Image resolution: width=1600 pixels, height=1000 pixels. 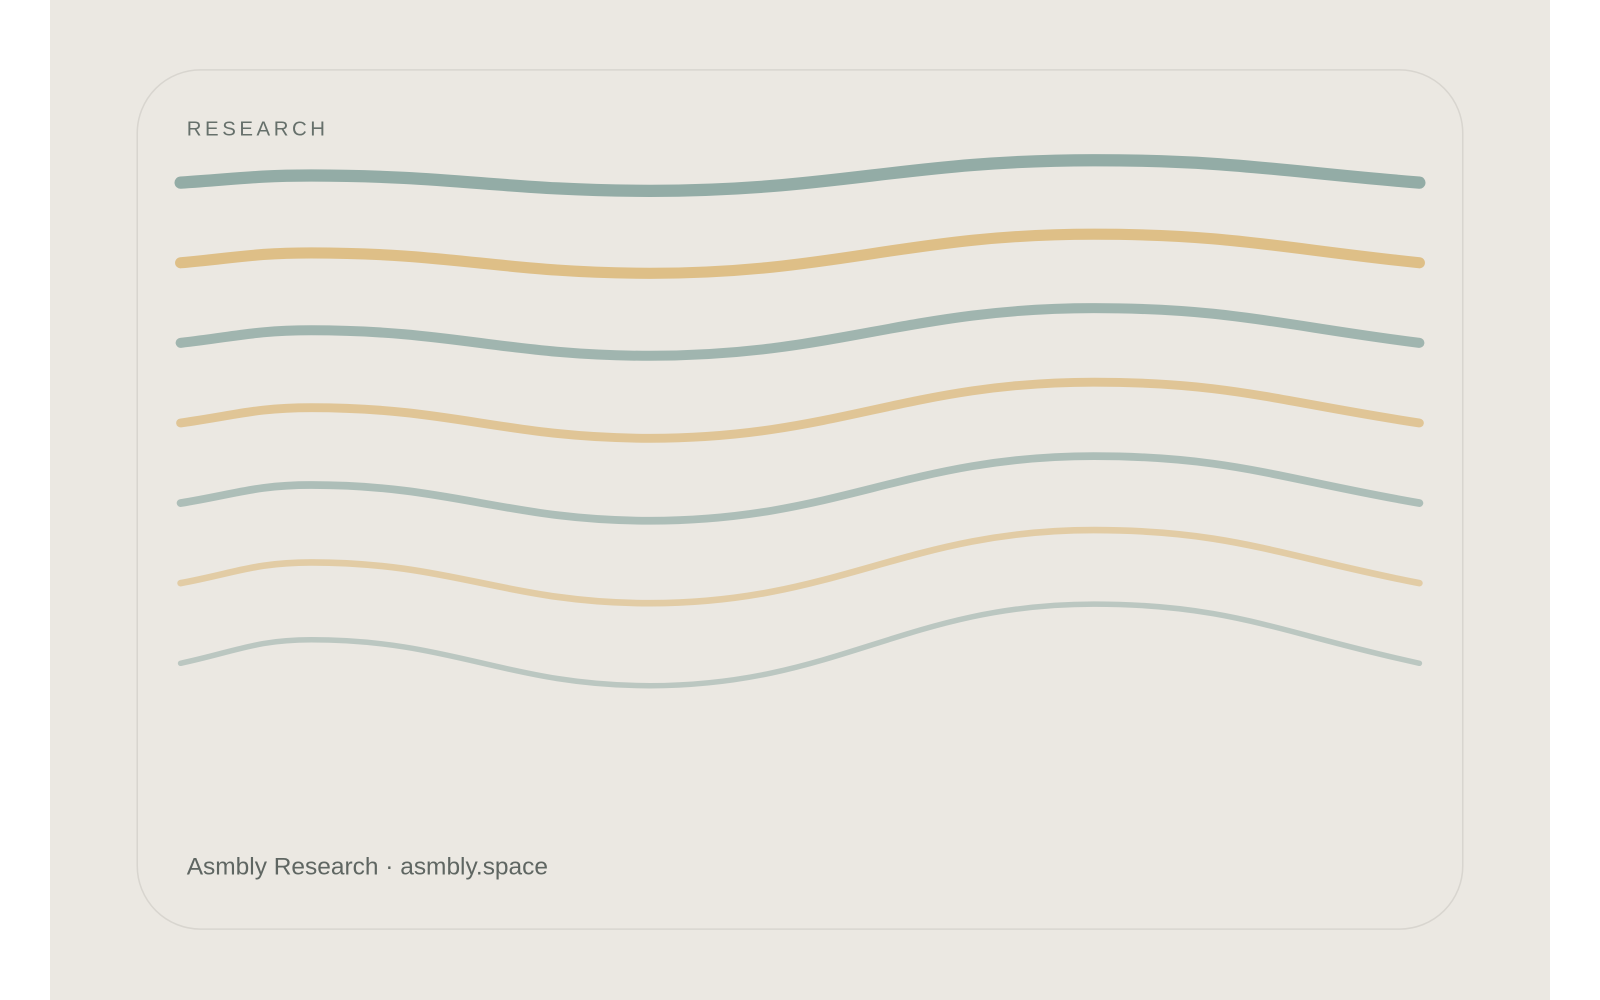 What do you see at coordinates (367, 866) in the screenshot?
I see `footer-text: Asmbly Research · asmbly.space` at bounding box center [367, 866].